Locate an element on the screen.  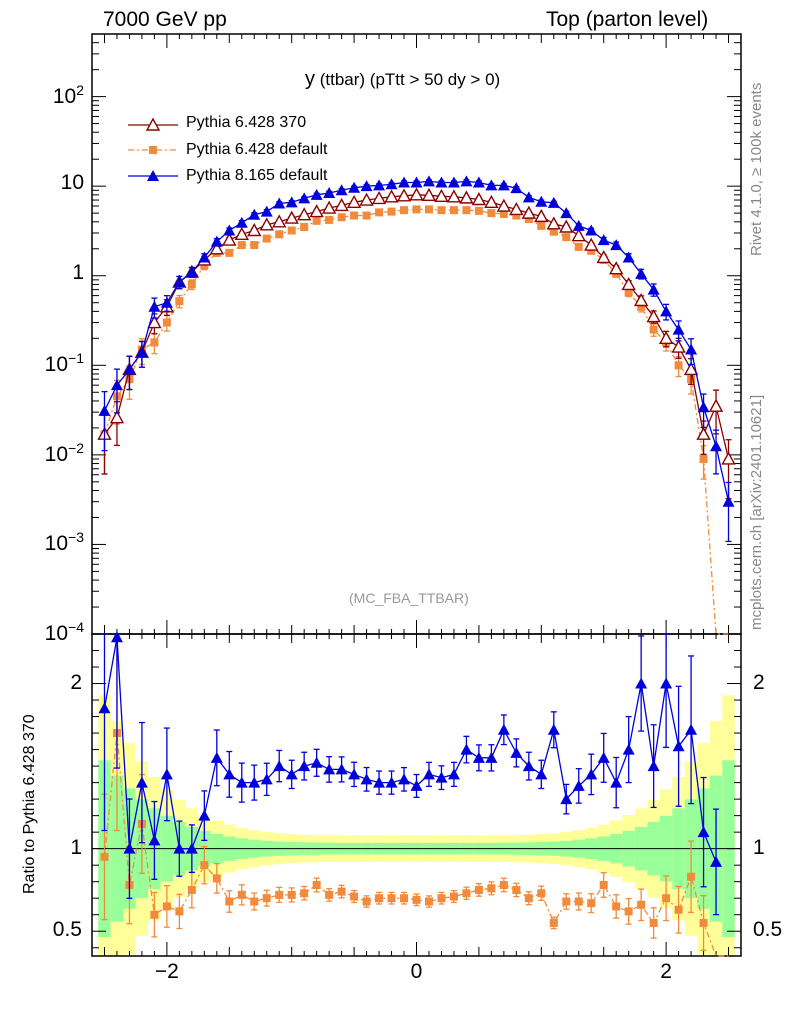
legend is located at coordinates (153, 149).